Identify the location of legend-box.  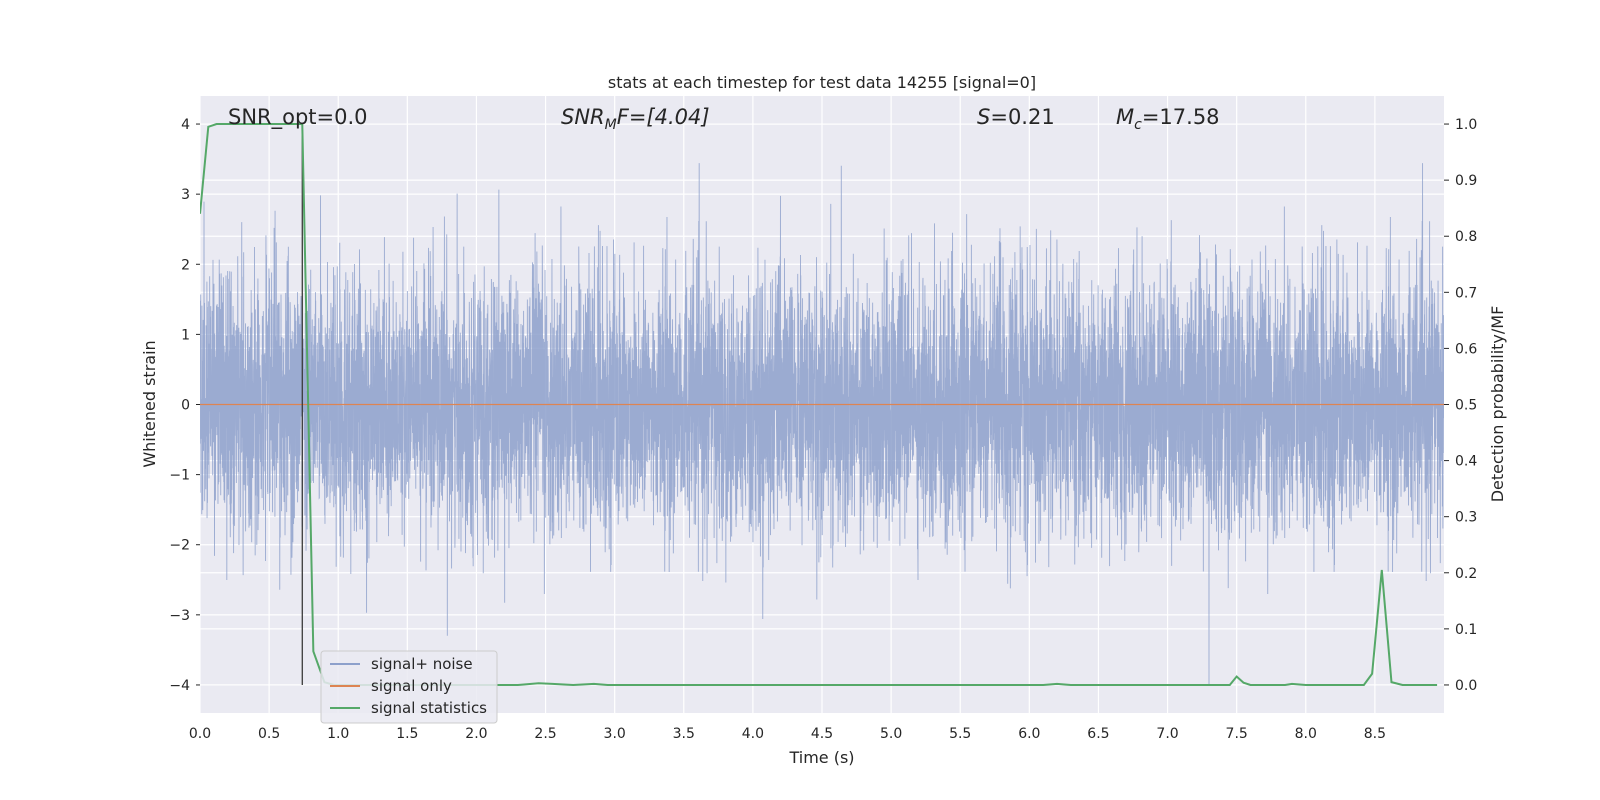
(409, 687).